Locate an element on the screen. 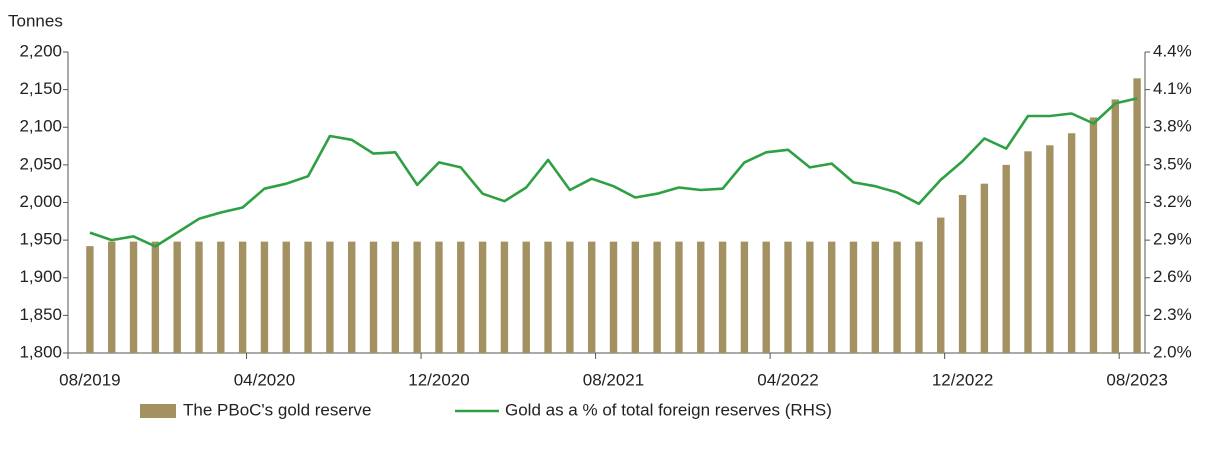  y2-tick-label: 3.5% is located at coordinates (1172, 163).